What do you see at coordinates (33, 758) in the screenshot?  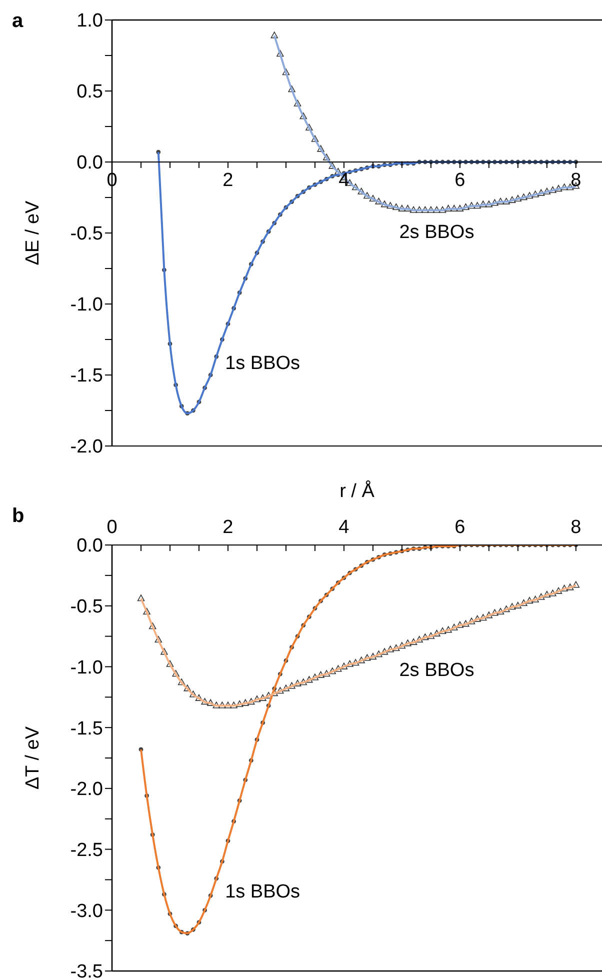 I see `y-axis-title: ΔT / eV` at bounding box center [33, 758].